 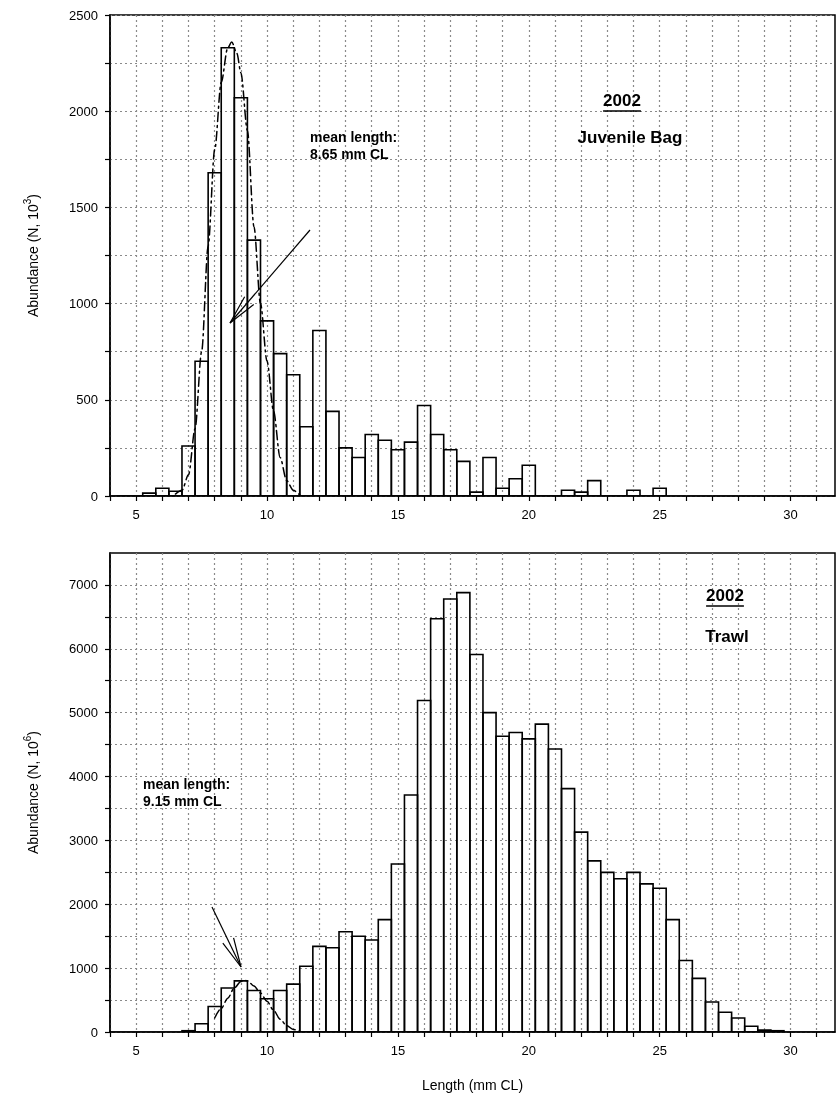 What do you see at coordinates (83, 713) in the screenshot?
I see `y-tick-label: 5000` at bounding box center [83, 713].